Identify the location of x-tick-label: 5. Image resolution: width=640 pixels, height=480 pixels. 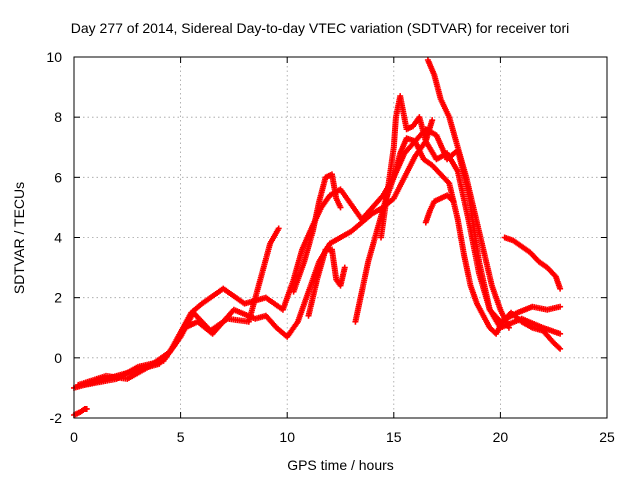
(181, 437).